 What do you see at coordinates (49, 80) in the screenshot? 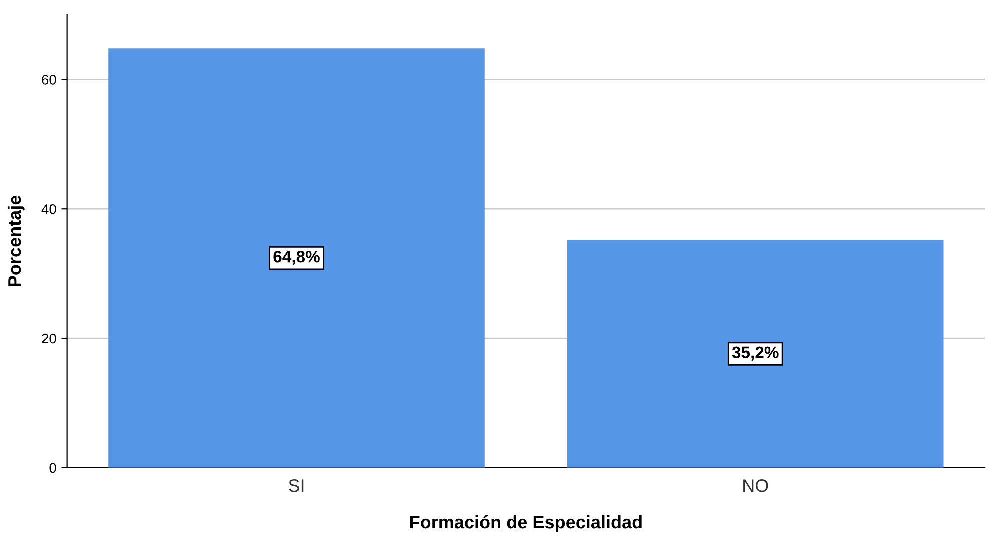
I see `y-tick-label: 60` at bounding box center [49, 80].